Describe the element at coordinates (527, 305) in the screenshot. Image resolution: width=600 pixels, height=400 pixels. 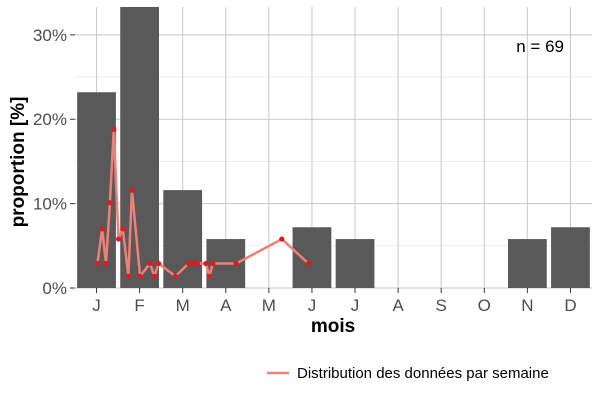
I see `x-tick-label-10: N` at that location.